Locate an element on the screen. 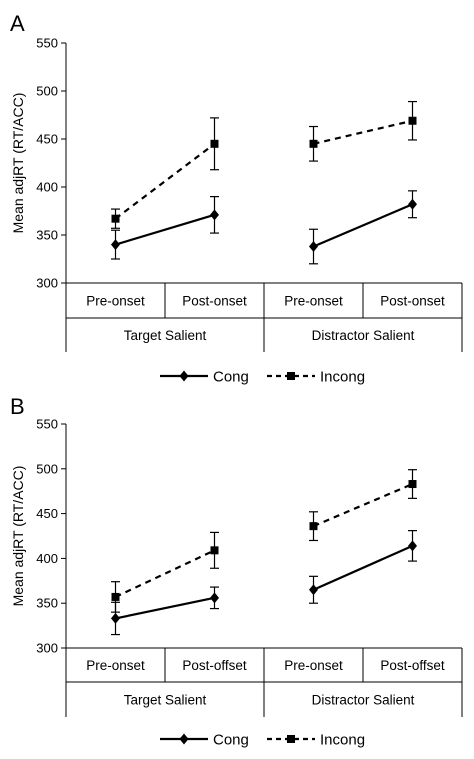 The image size is (474, 759). panel-label: B is located at coordinates (17, 406).